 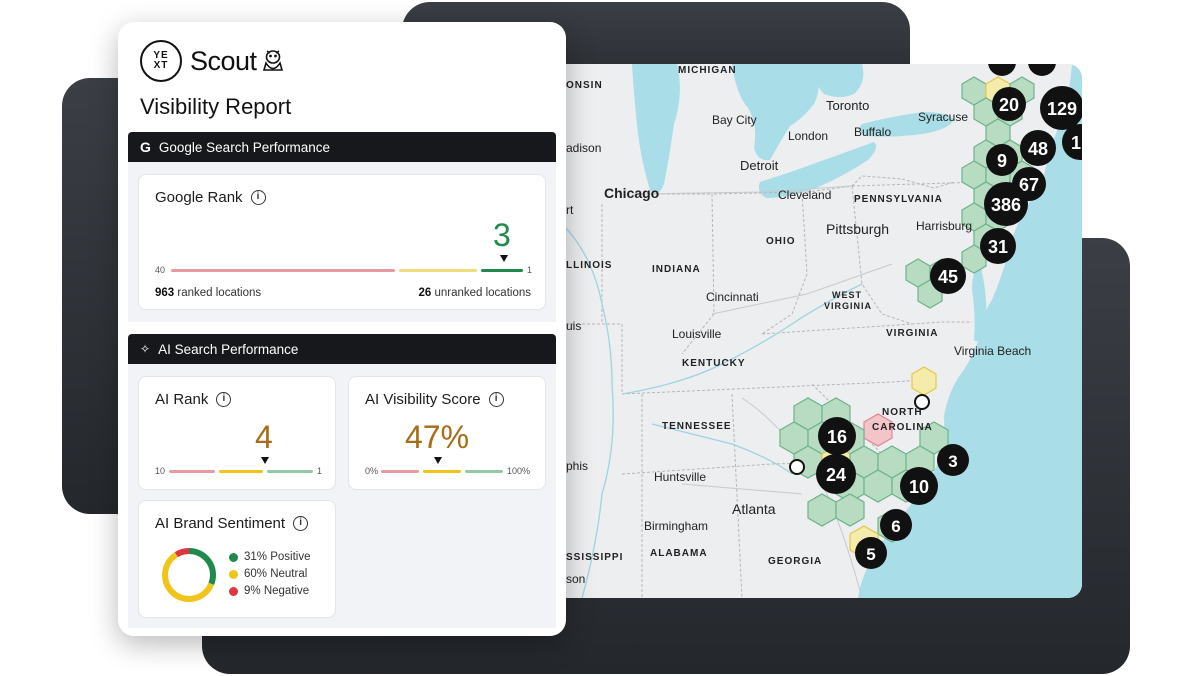 I want to click on brand-header: YE XT Scout, so click(x=212, y=61).